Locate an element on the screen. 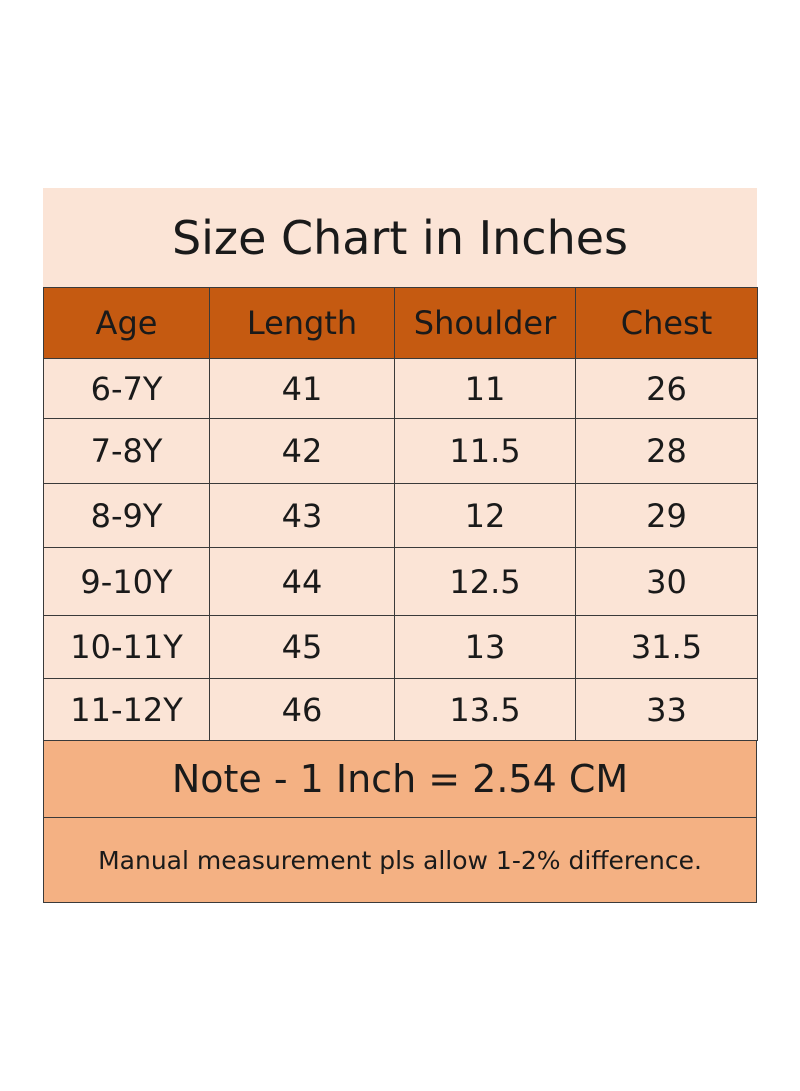 This screenshot has width=800, height=1091. table-cell: 30 is located at coordinates (666, 581).